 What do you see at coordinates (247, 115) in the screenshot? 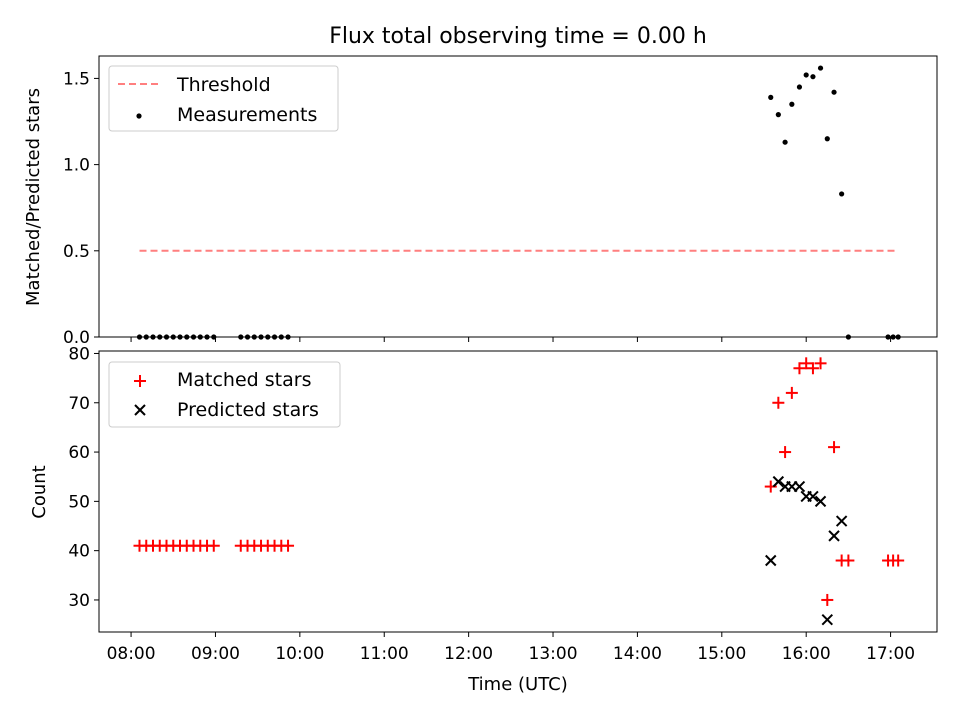
I see `legend-measurements-label: Measurements` at bounding box center [247, 115].